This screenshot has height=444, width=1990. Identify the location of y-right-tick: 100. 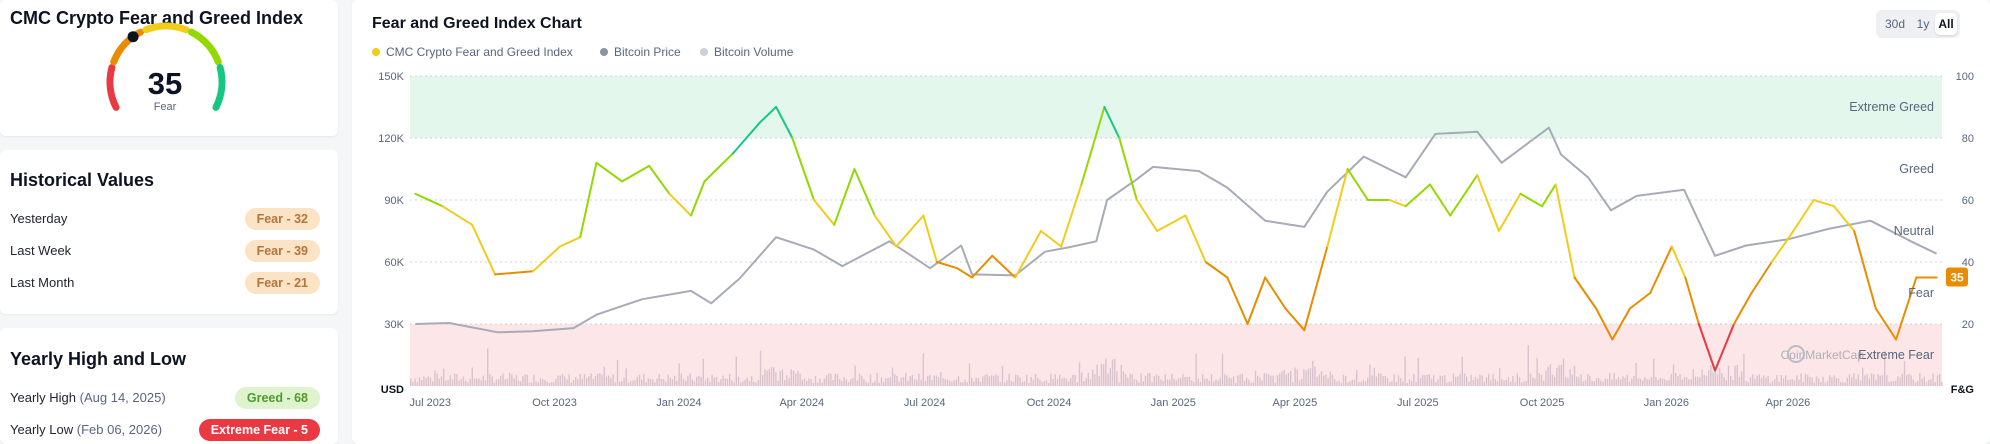
(1965, 77).